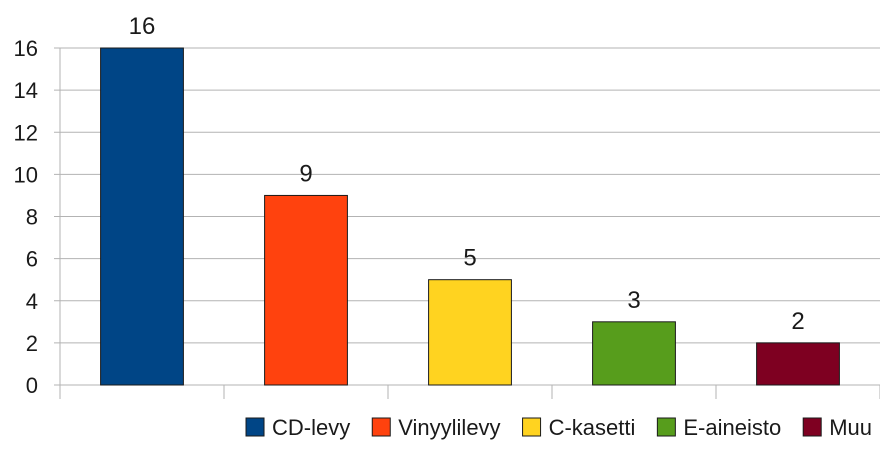  I want to click on y-tick-label: 16, so click(26, 48).